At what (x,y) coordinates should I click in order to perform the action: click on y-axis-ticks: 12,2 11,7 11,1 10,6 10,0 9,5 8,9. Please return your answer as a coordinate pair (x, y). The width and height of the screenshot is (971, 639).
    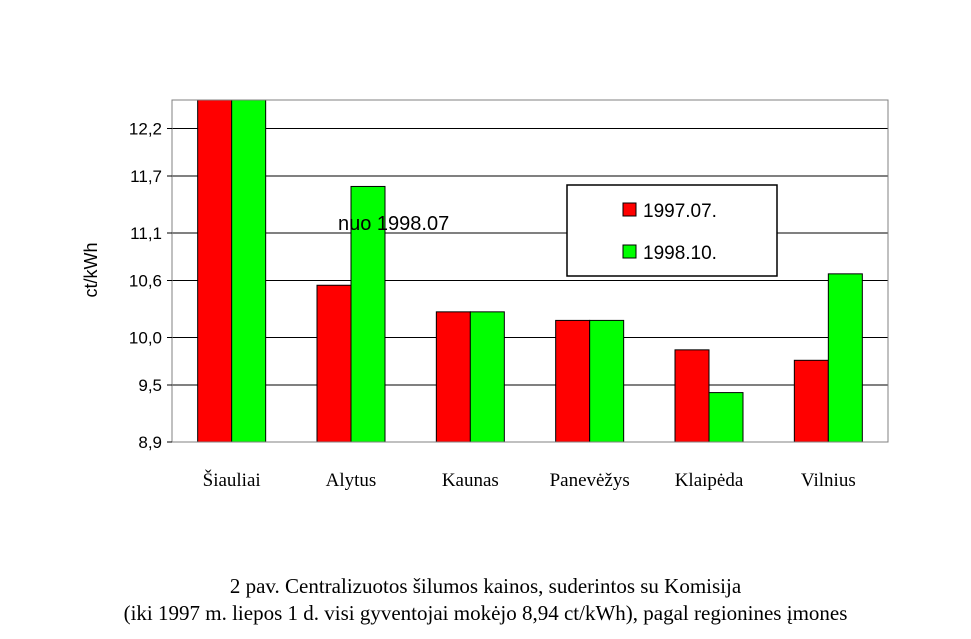
    Looking at the image, I should click on (150, 286).